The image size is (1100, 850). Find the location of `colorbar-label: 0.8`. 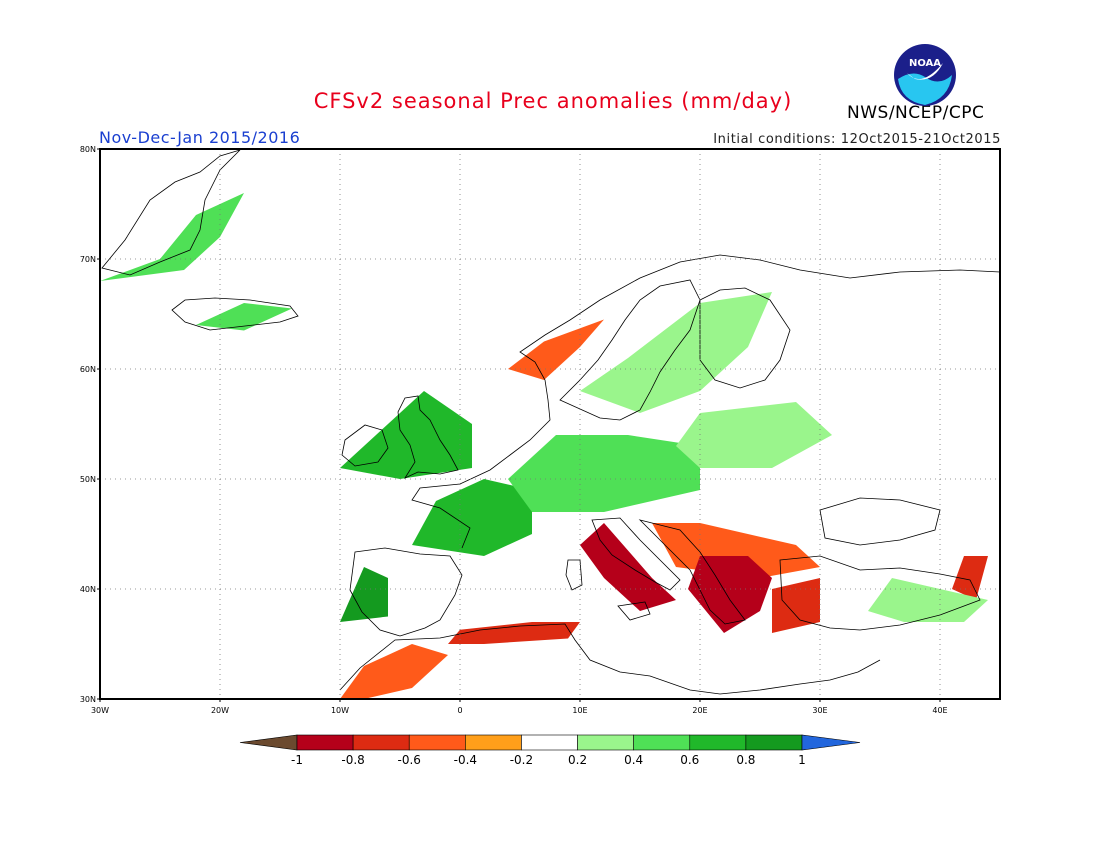

colorbar-label: 0.8 is located at coordinates (745, 760).